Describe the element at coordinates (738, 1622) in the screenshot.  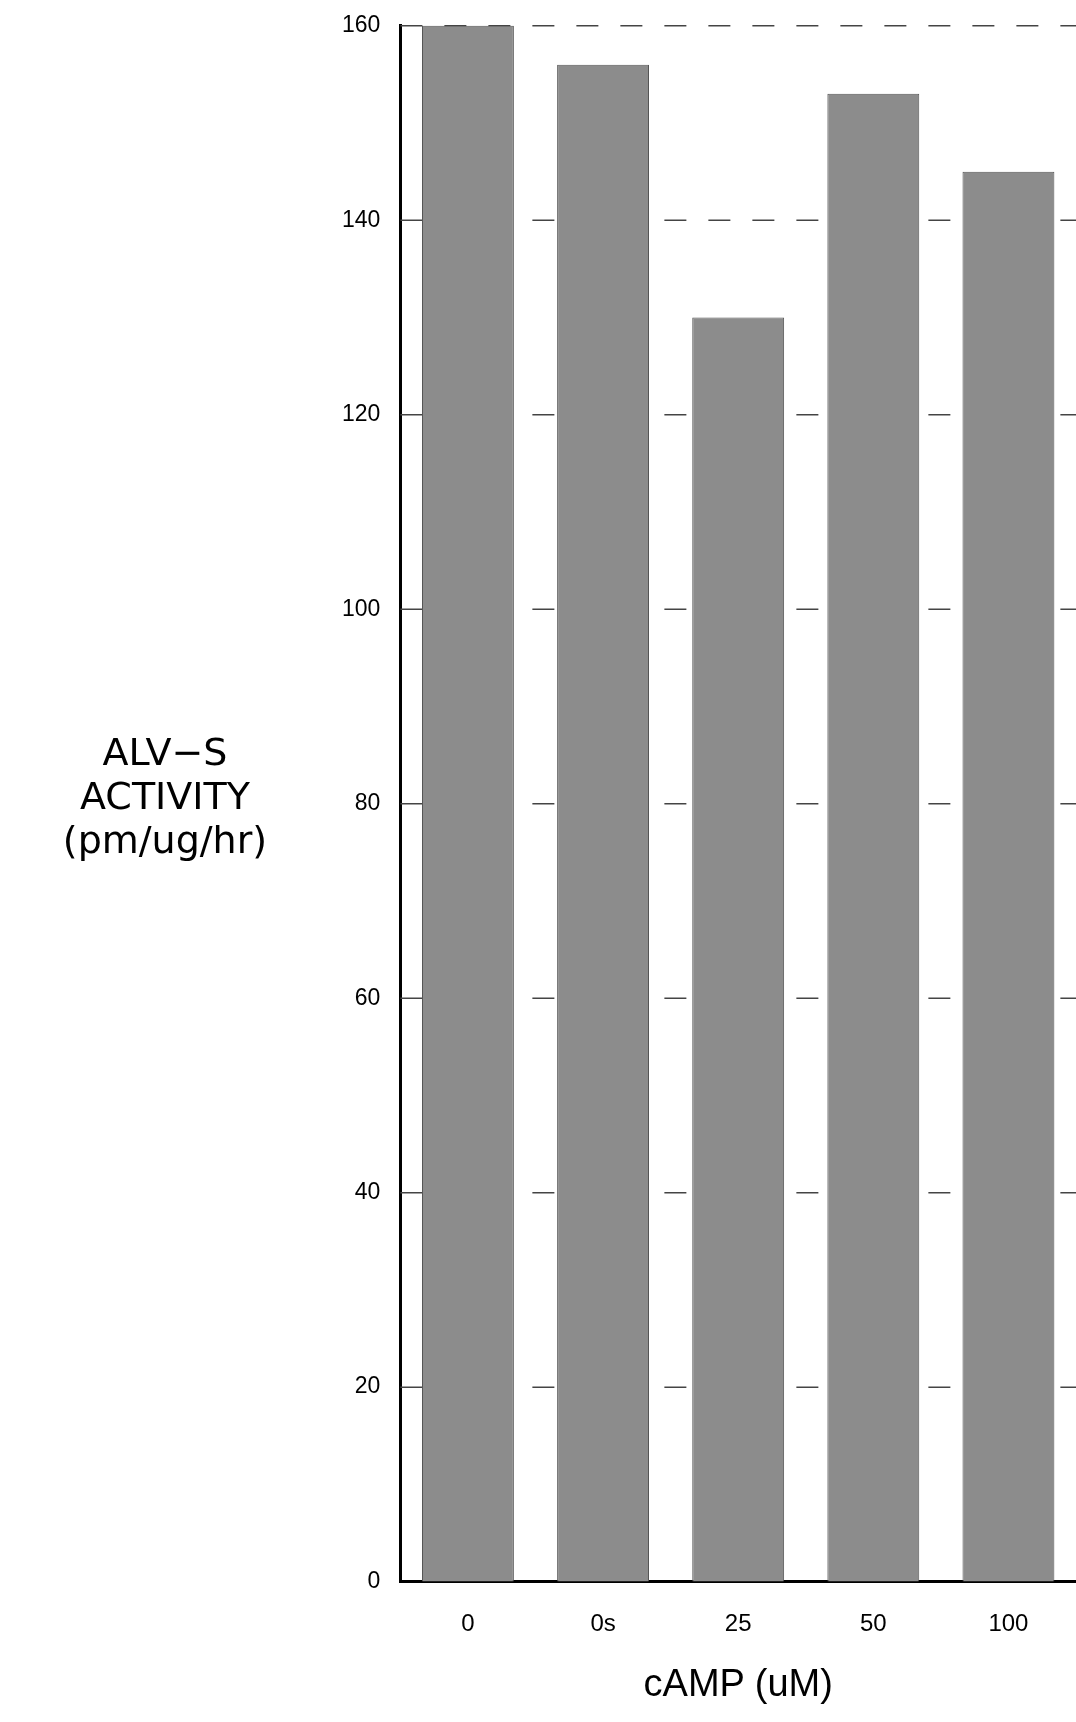
I see `x-tick-label: 25` at that location.